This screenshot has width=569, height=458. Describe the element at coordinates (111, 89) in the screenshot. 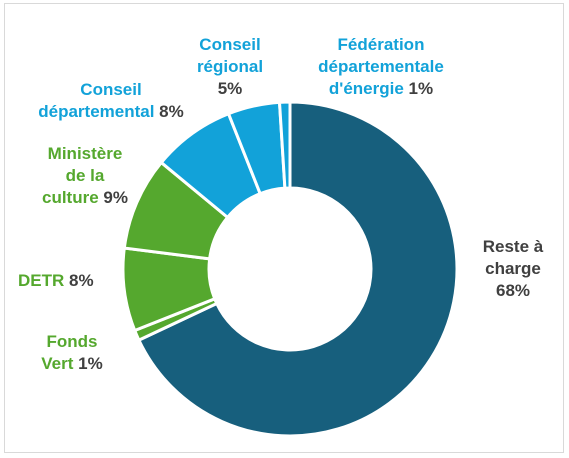

I see `label-conseil-dept-line1: Conseil` at that location.